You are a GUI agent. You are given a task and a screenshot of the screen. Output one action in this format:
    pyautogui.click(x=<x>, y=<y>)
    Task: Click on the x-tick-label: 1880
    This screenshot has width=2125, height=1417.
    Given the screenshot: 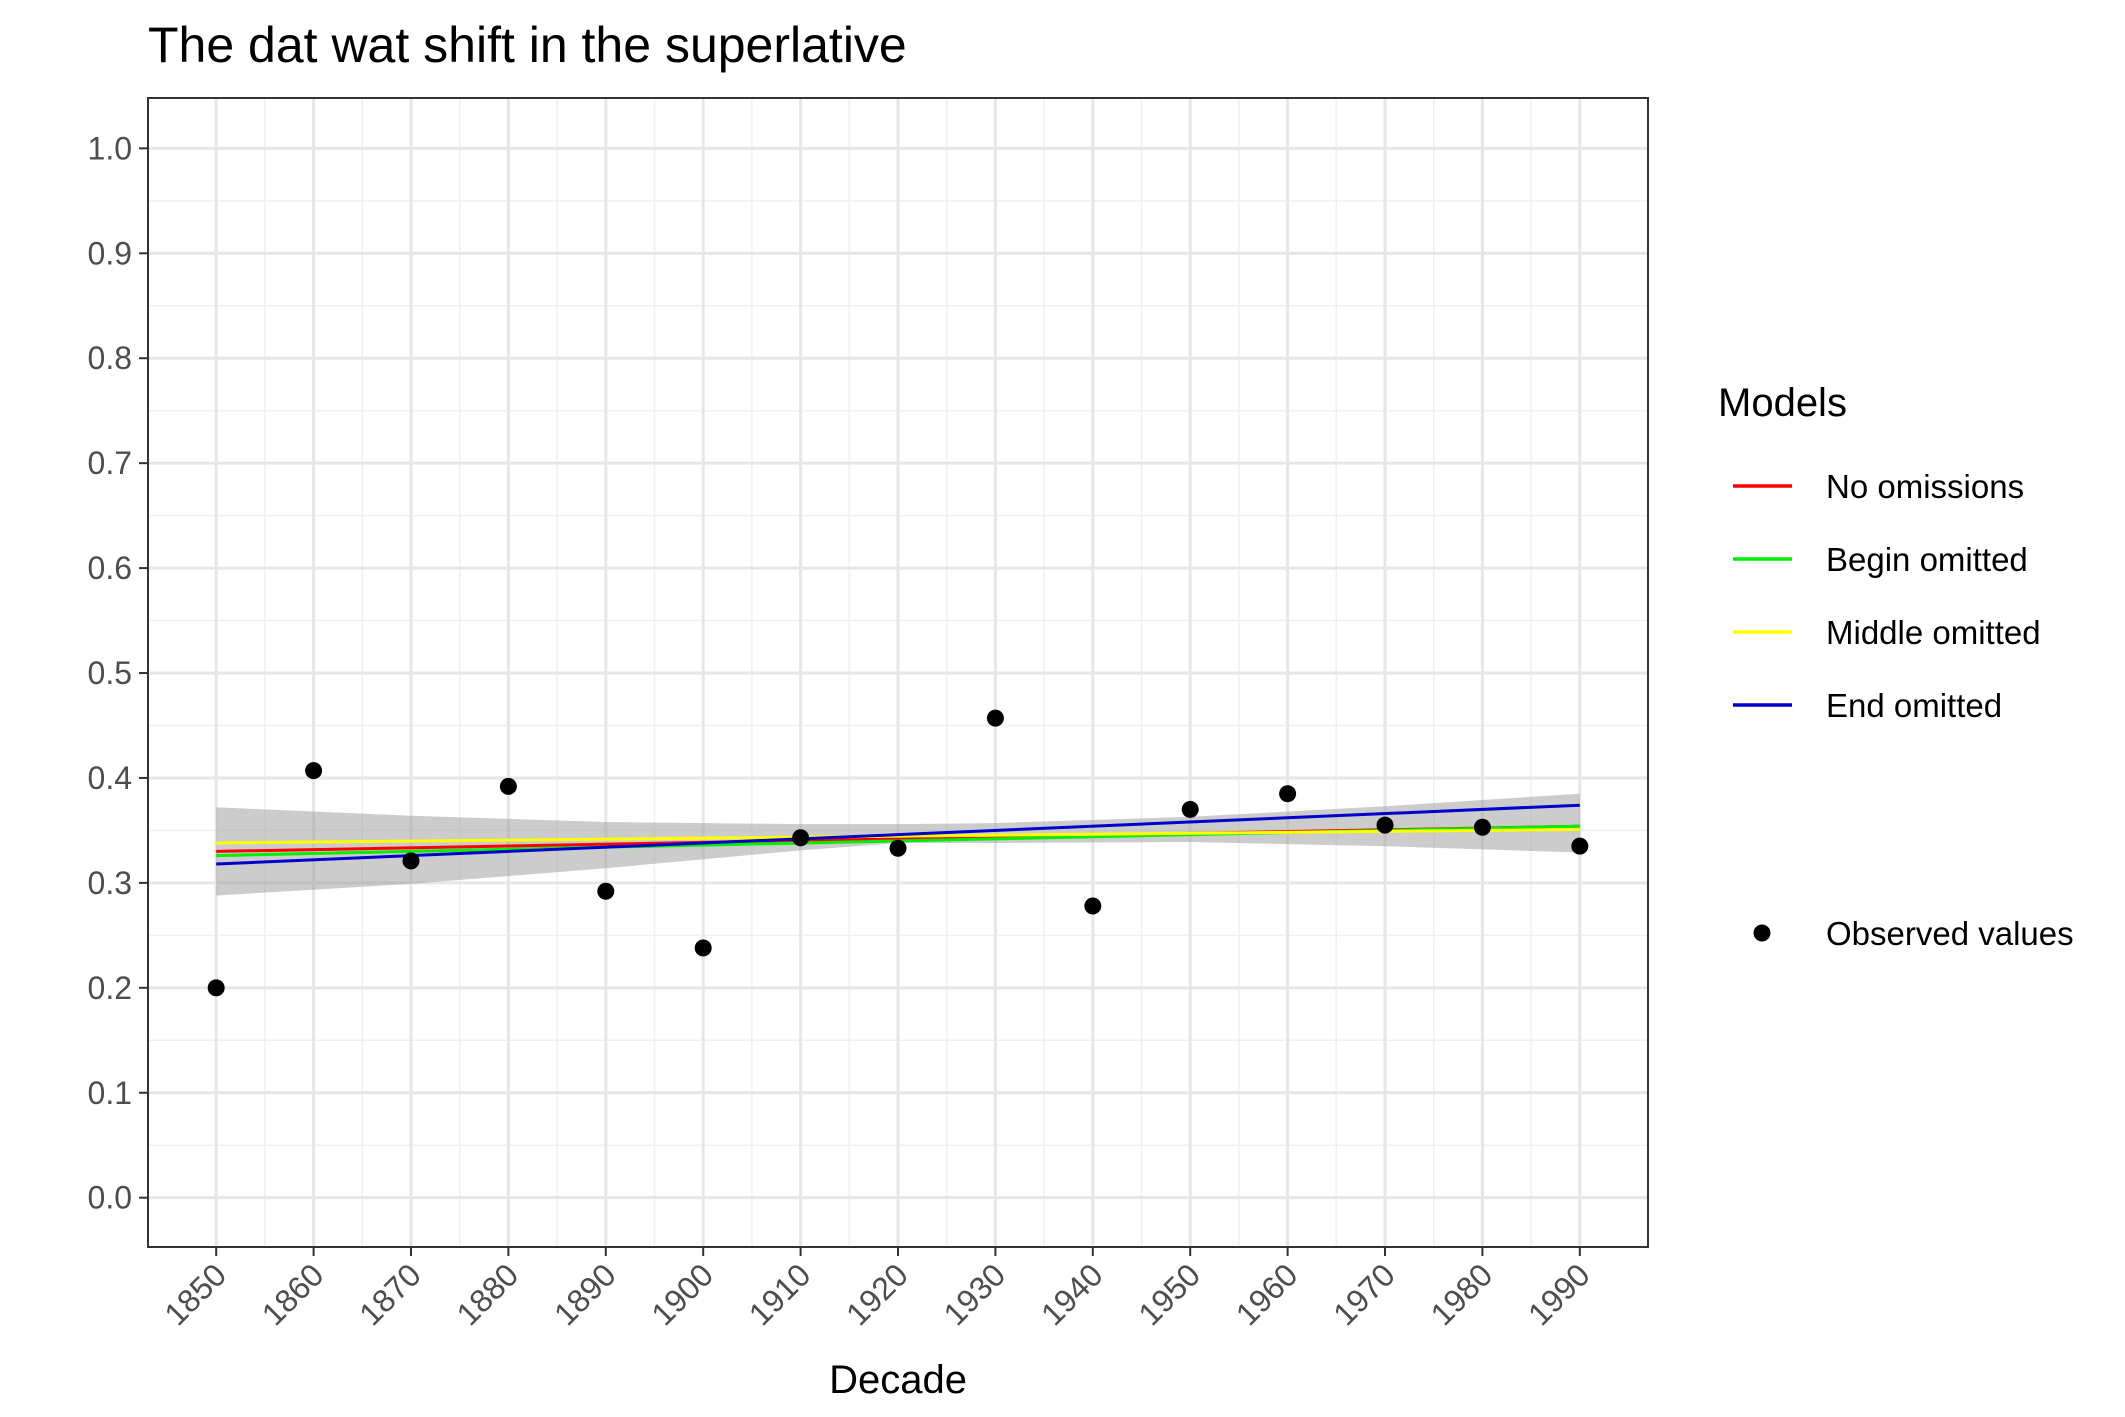 What is the action you would take?
    pyautogui.click(x=488, y=1294)
    